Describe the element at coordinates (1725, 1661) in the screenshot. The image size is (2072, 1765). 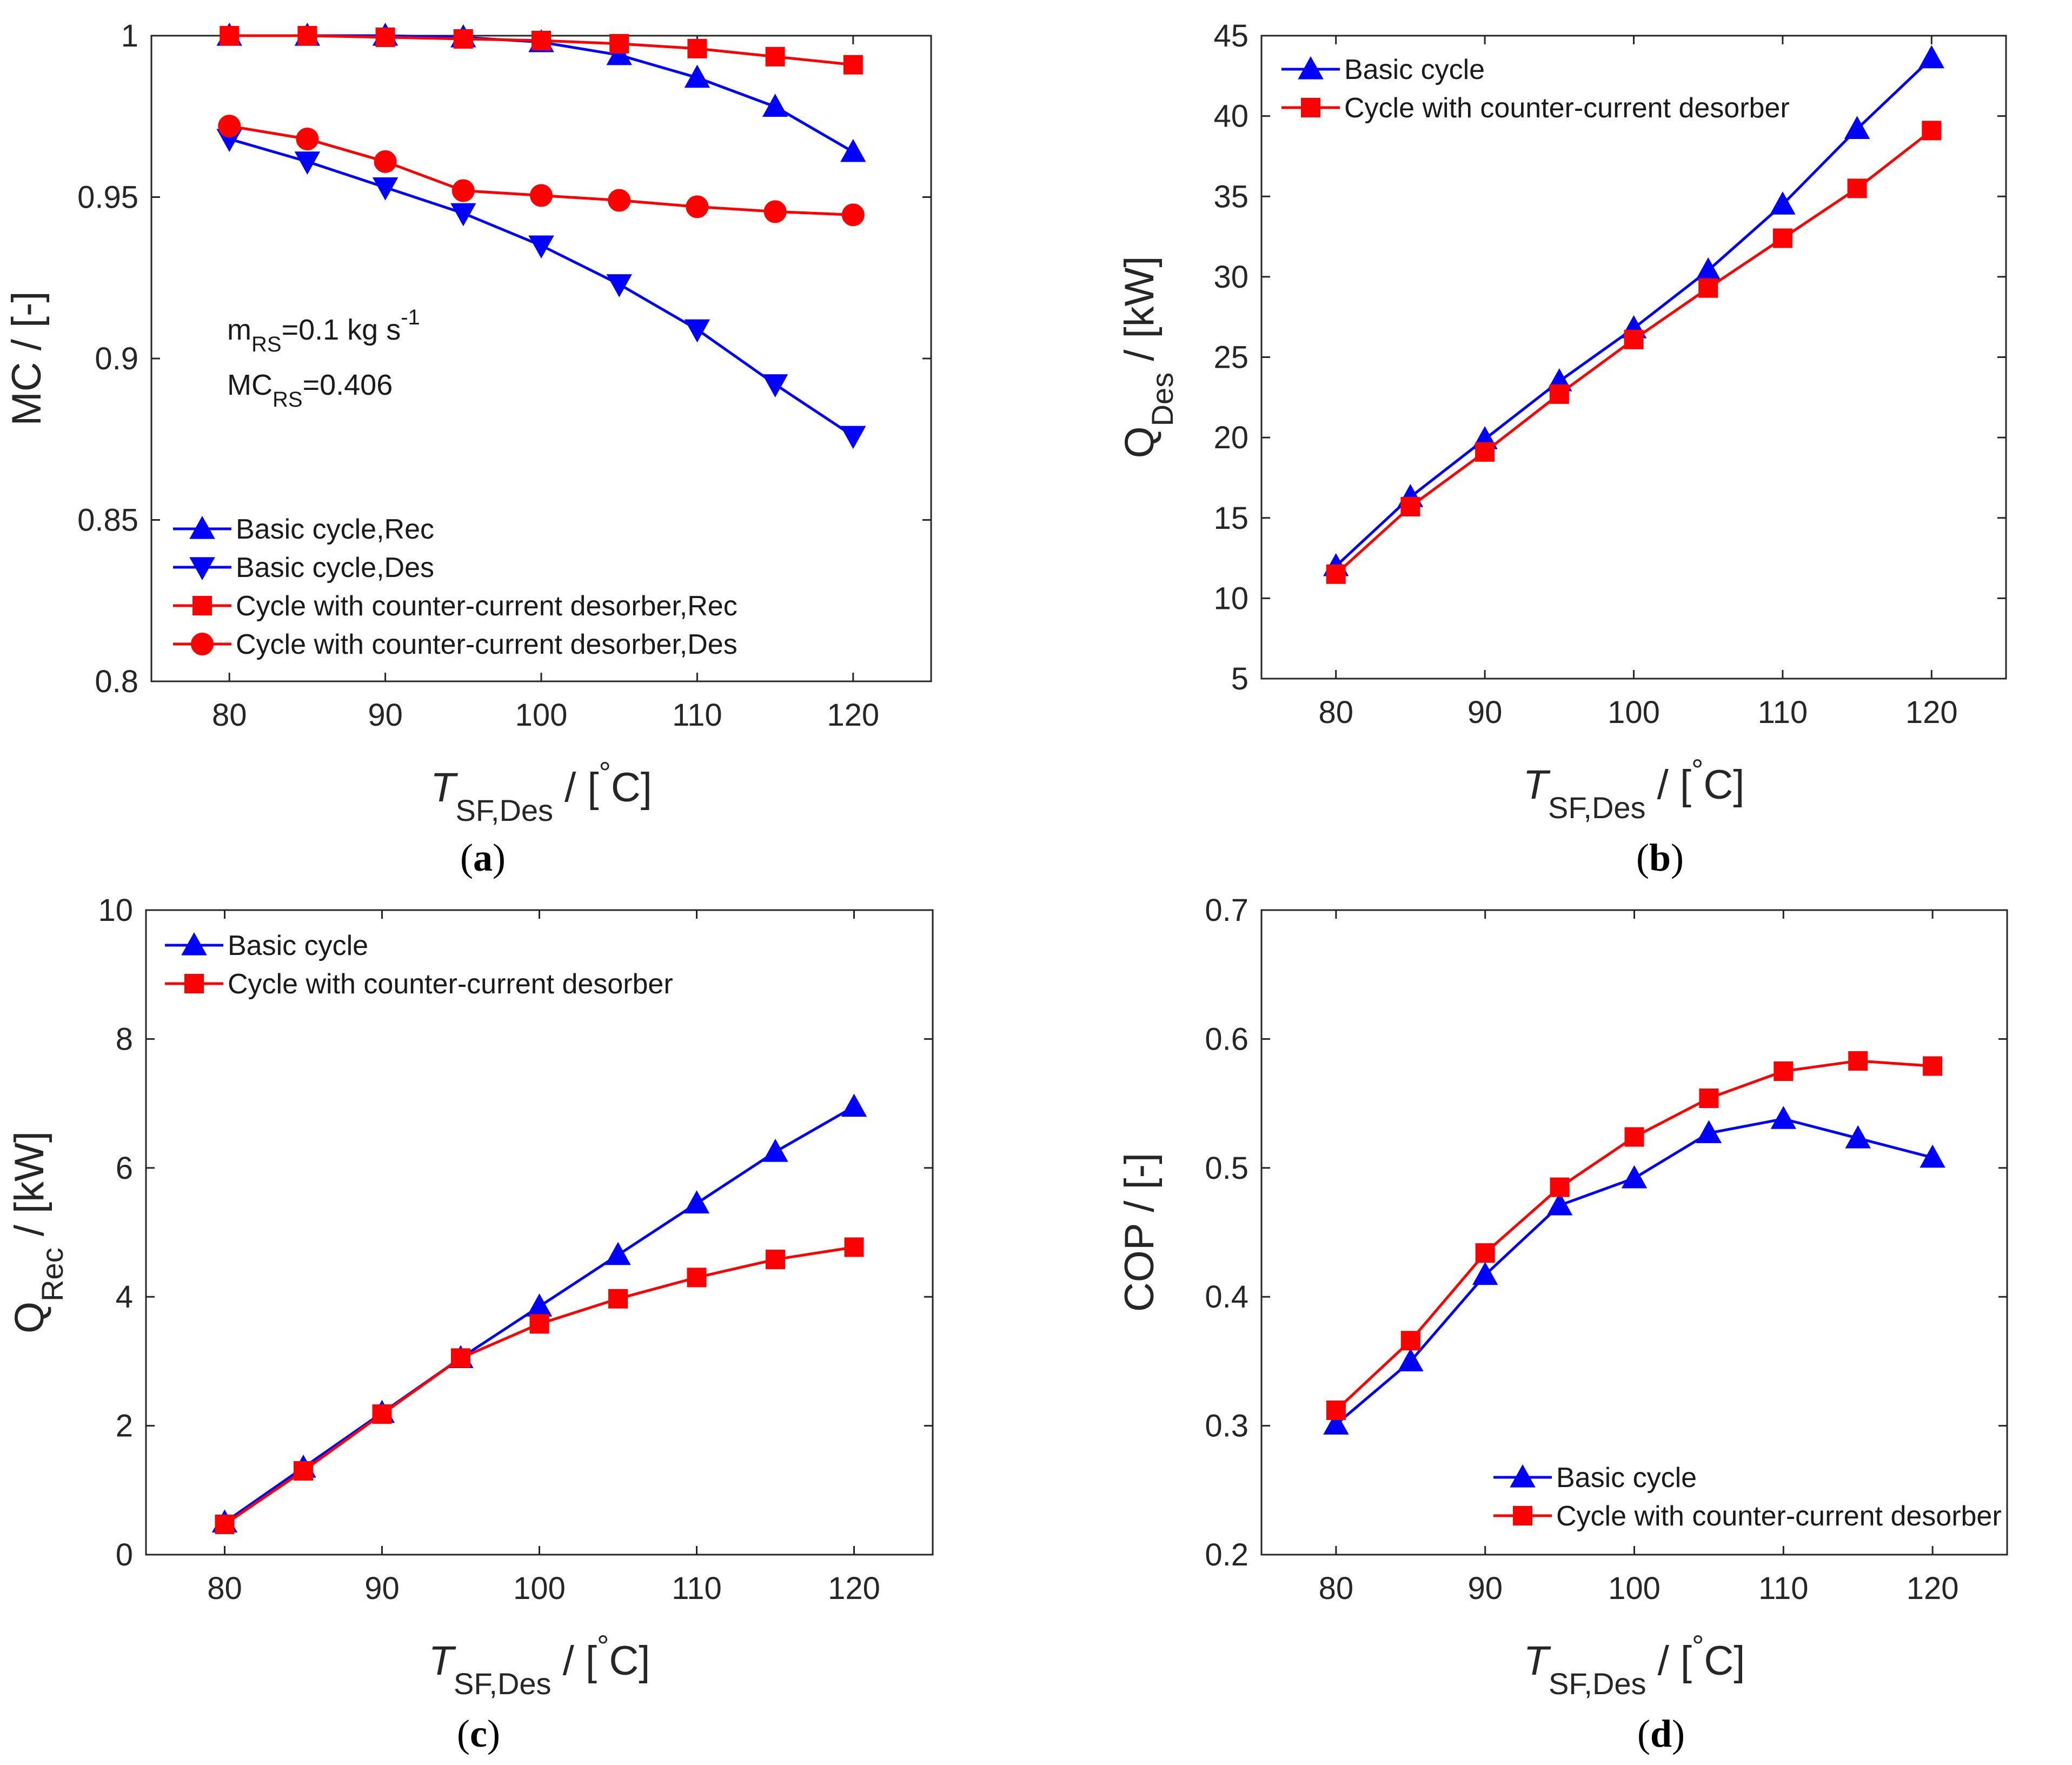
I see `x-axis-label-unit-end: C]` at that location.